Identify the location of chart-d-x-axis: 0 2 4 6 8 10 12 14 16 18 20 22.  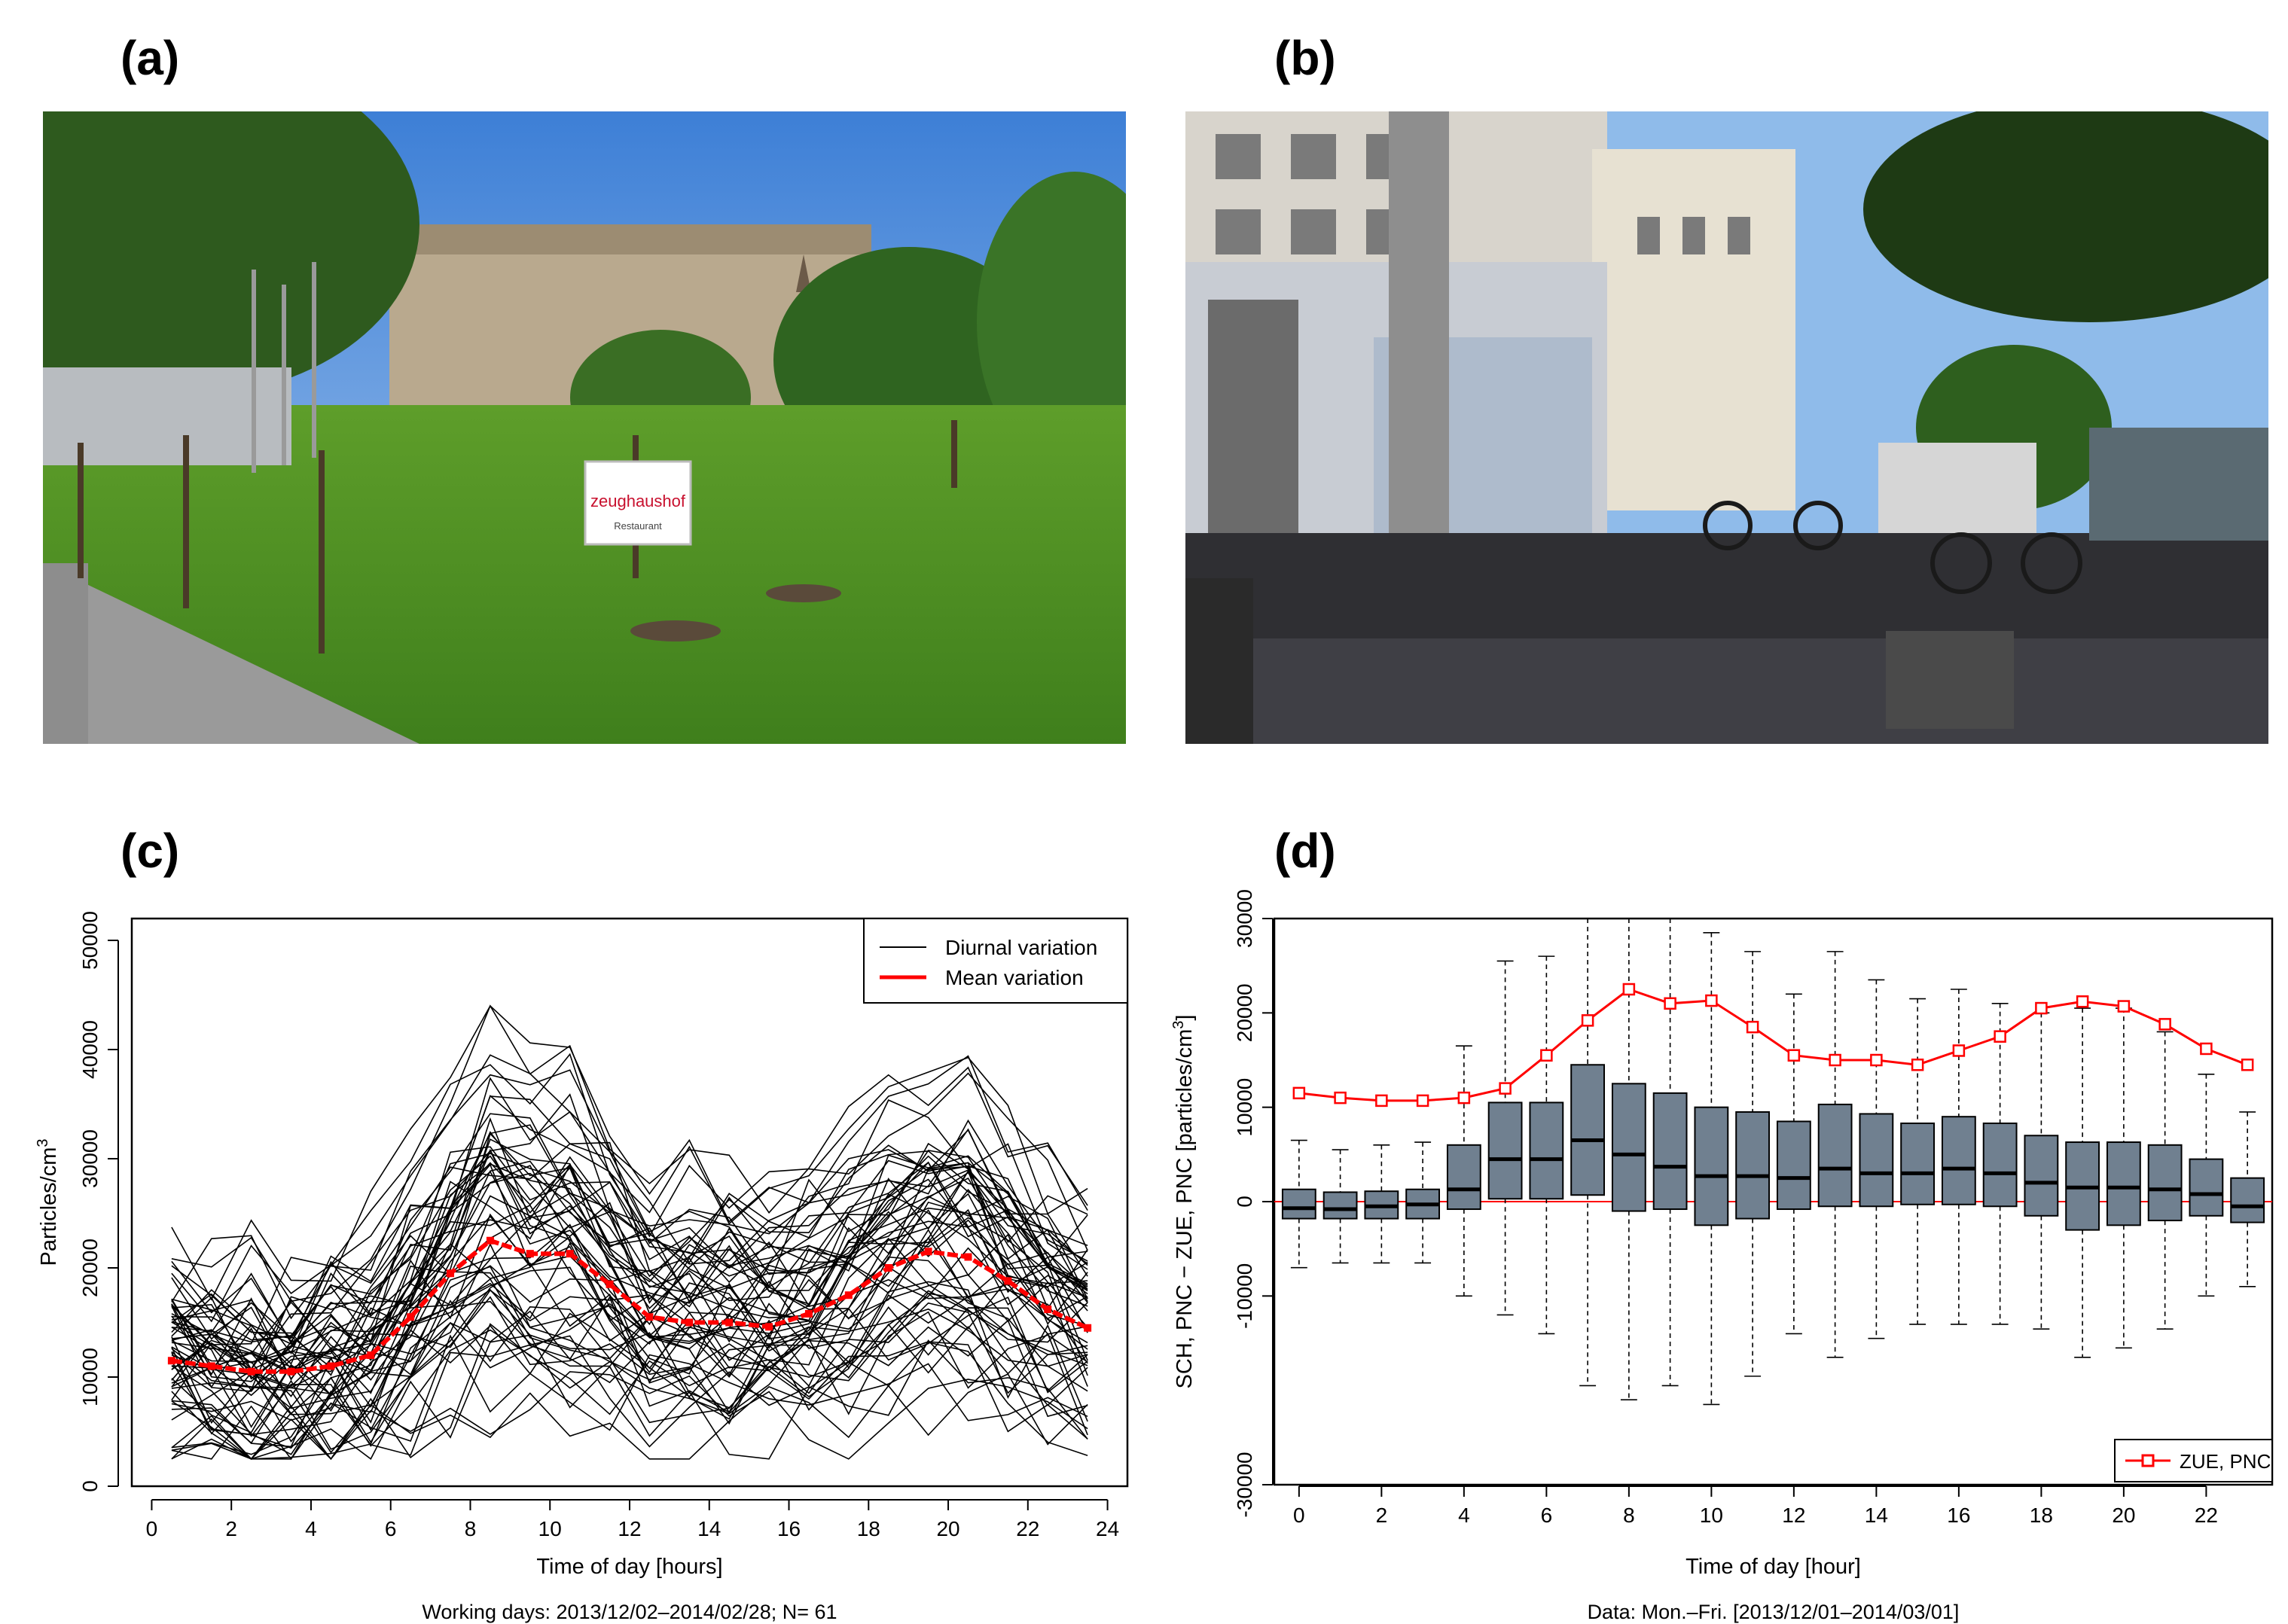
(1755, 1506).